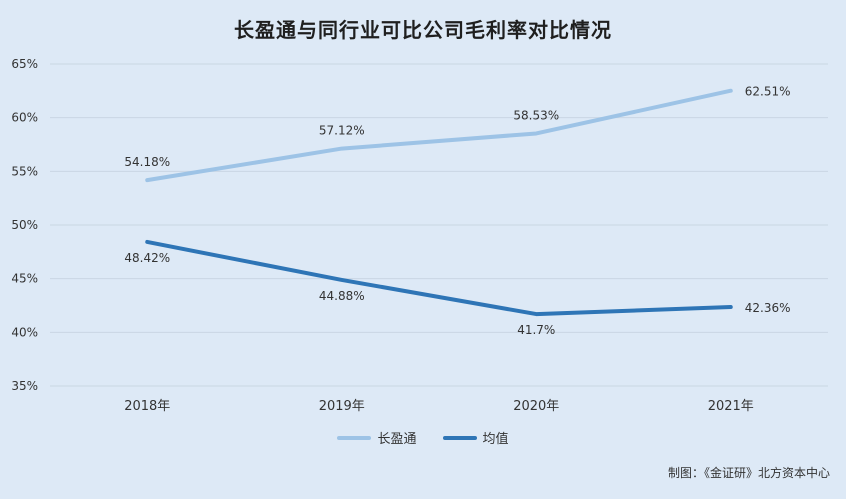 This screenshot has height=499, width=846. What do you see at coordinates (24, 64) in the screenshot?
I see `y-tick-label: 65%` at bounding box center [24, 64].